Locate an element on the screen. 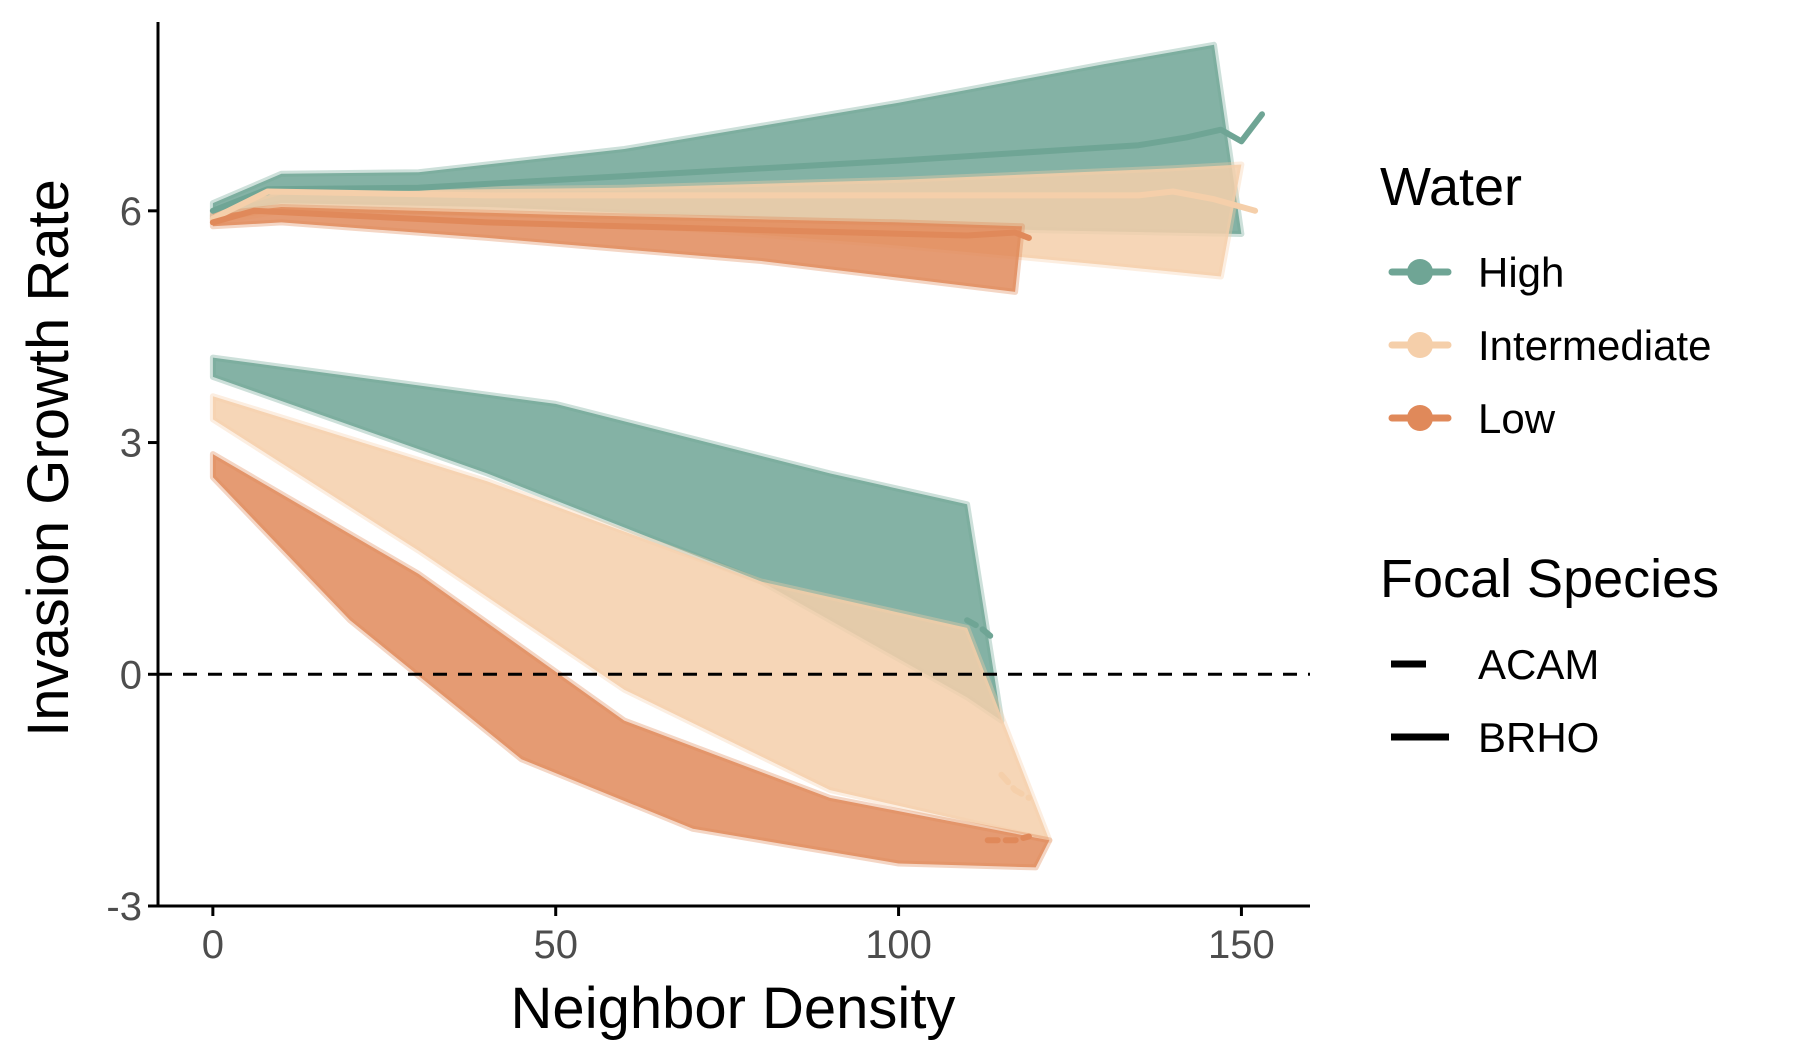 The height and width of the screenshot is (1055, 1800). legend-species-keys: ACAM BRHO is located at coordinates (1495, 701).